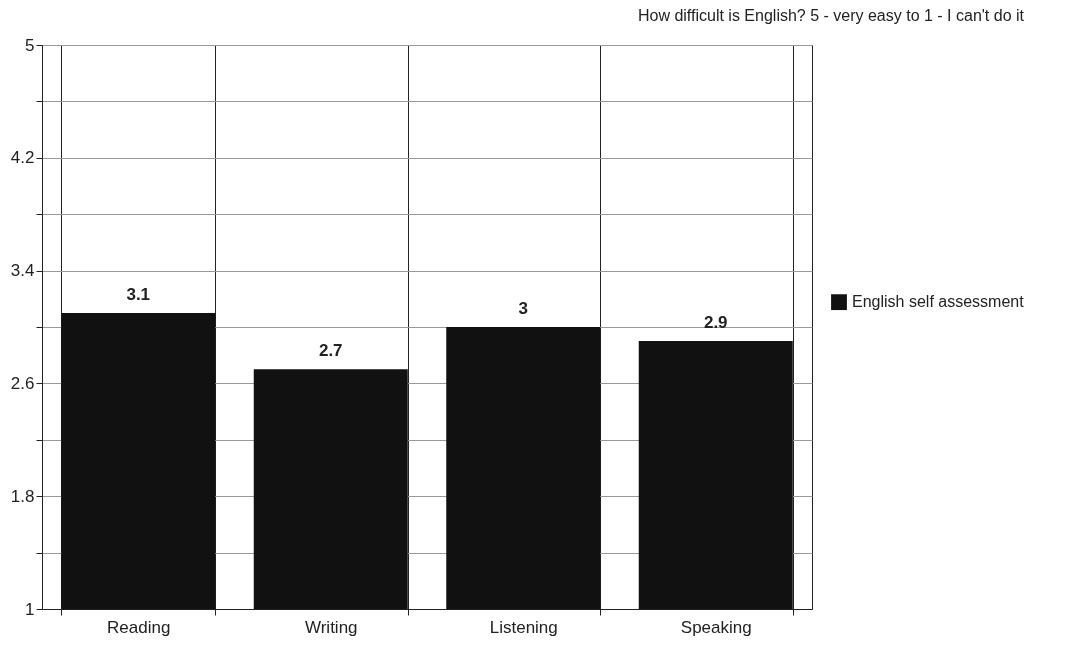  Describe the element at coordinates (22, 496) in the screenshot. I see `y-tick-label: 1.8` at that location.